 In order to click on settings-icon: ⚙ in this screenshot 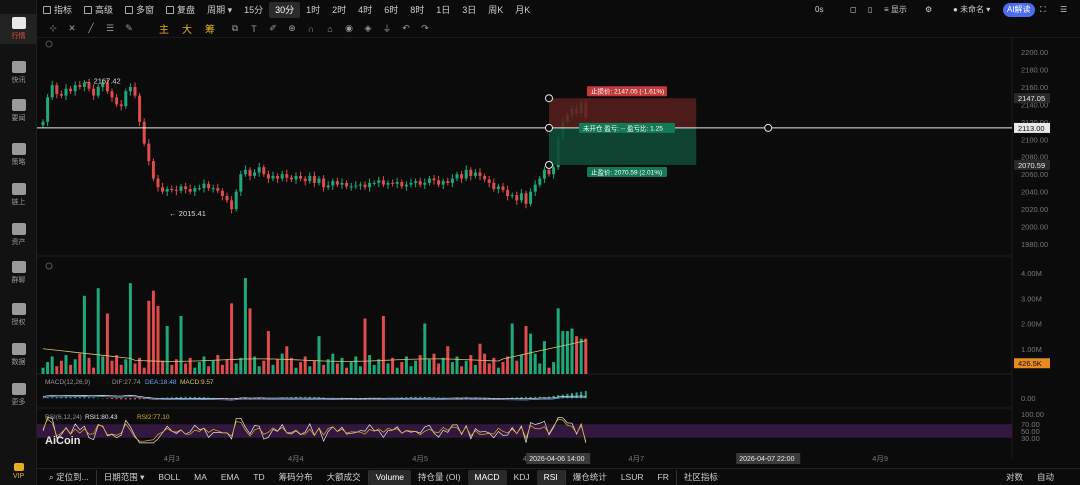, I will do `click(929, 9)`.